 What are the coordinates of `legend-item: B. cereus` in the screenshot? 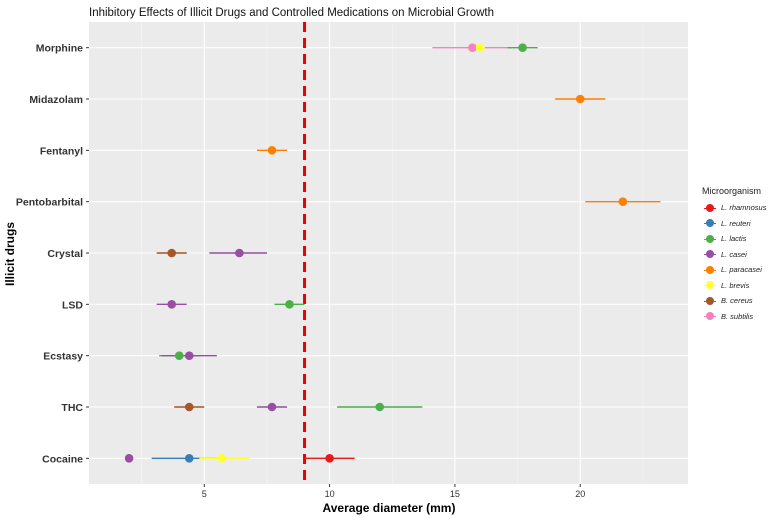 It's located at (734, 301).